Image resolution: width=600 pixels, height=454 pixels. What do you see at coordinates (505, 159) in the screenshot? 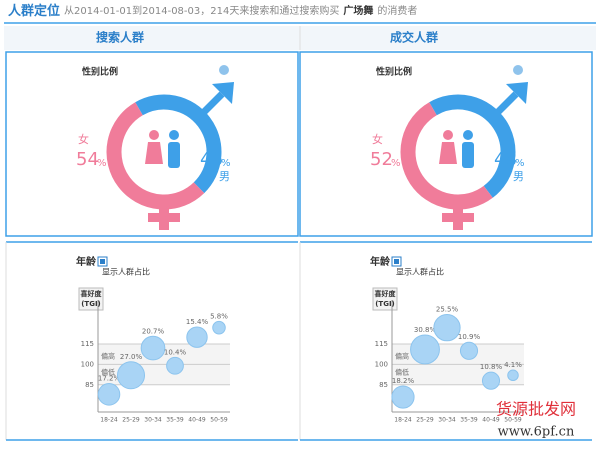
I see `male-value: 48` at bounding box center [505, 159].